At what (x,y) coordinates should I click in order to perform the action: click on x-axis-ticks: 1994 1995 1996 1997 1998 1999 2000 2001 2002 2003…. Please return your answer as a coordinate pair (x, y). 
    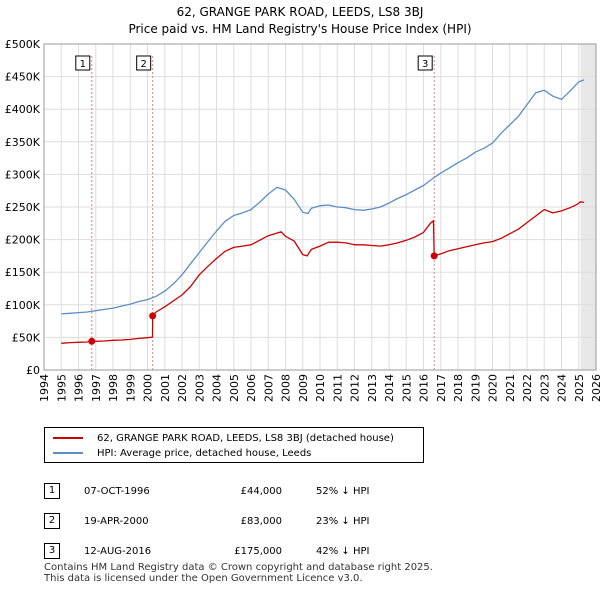
    Looking at the image, I should click on (319, 388).